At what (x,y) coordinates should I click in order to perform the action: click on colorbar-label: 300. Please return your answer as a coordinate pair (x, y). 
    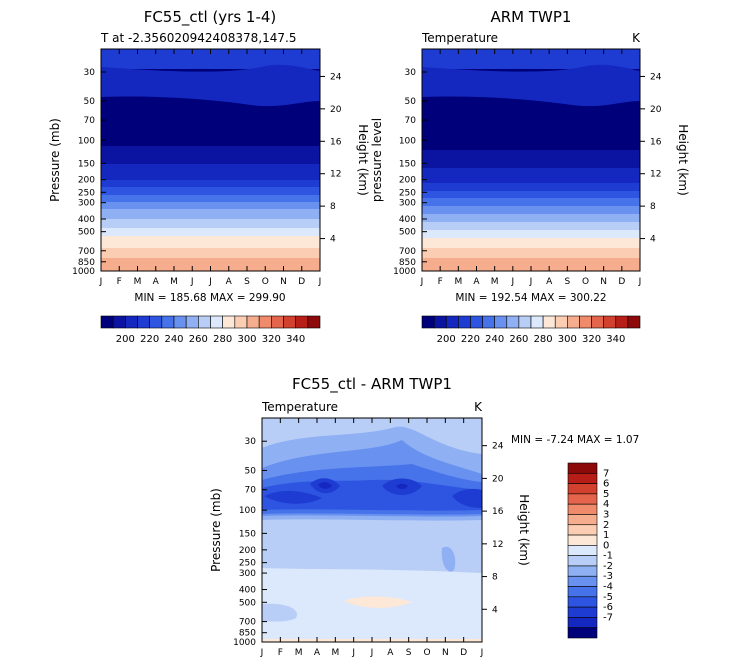
    Looking at the image, I should click on (246, 339).